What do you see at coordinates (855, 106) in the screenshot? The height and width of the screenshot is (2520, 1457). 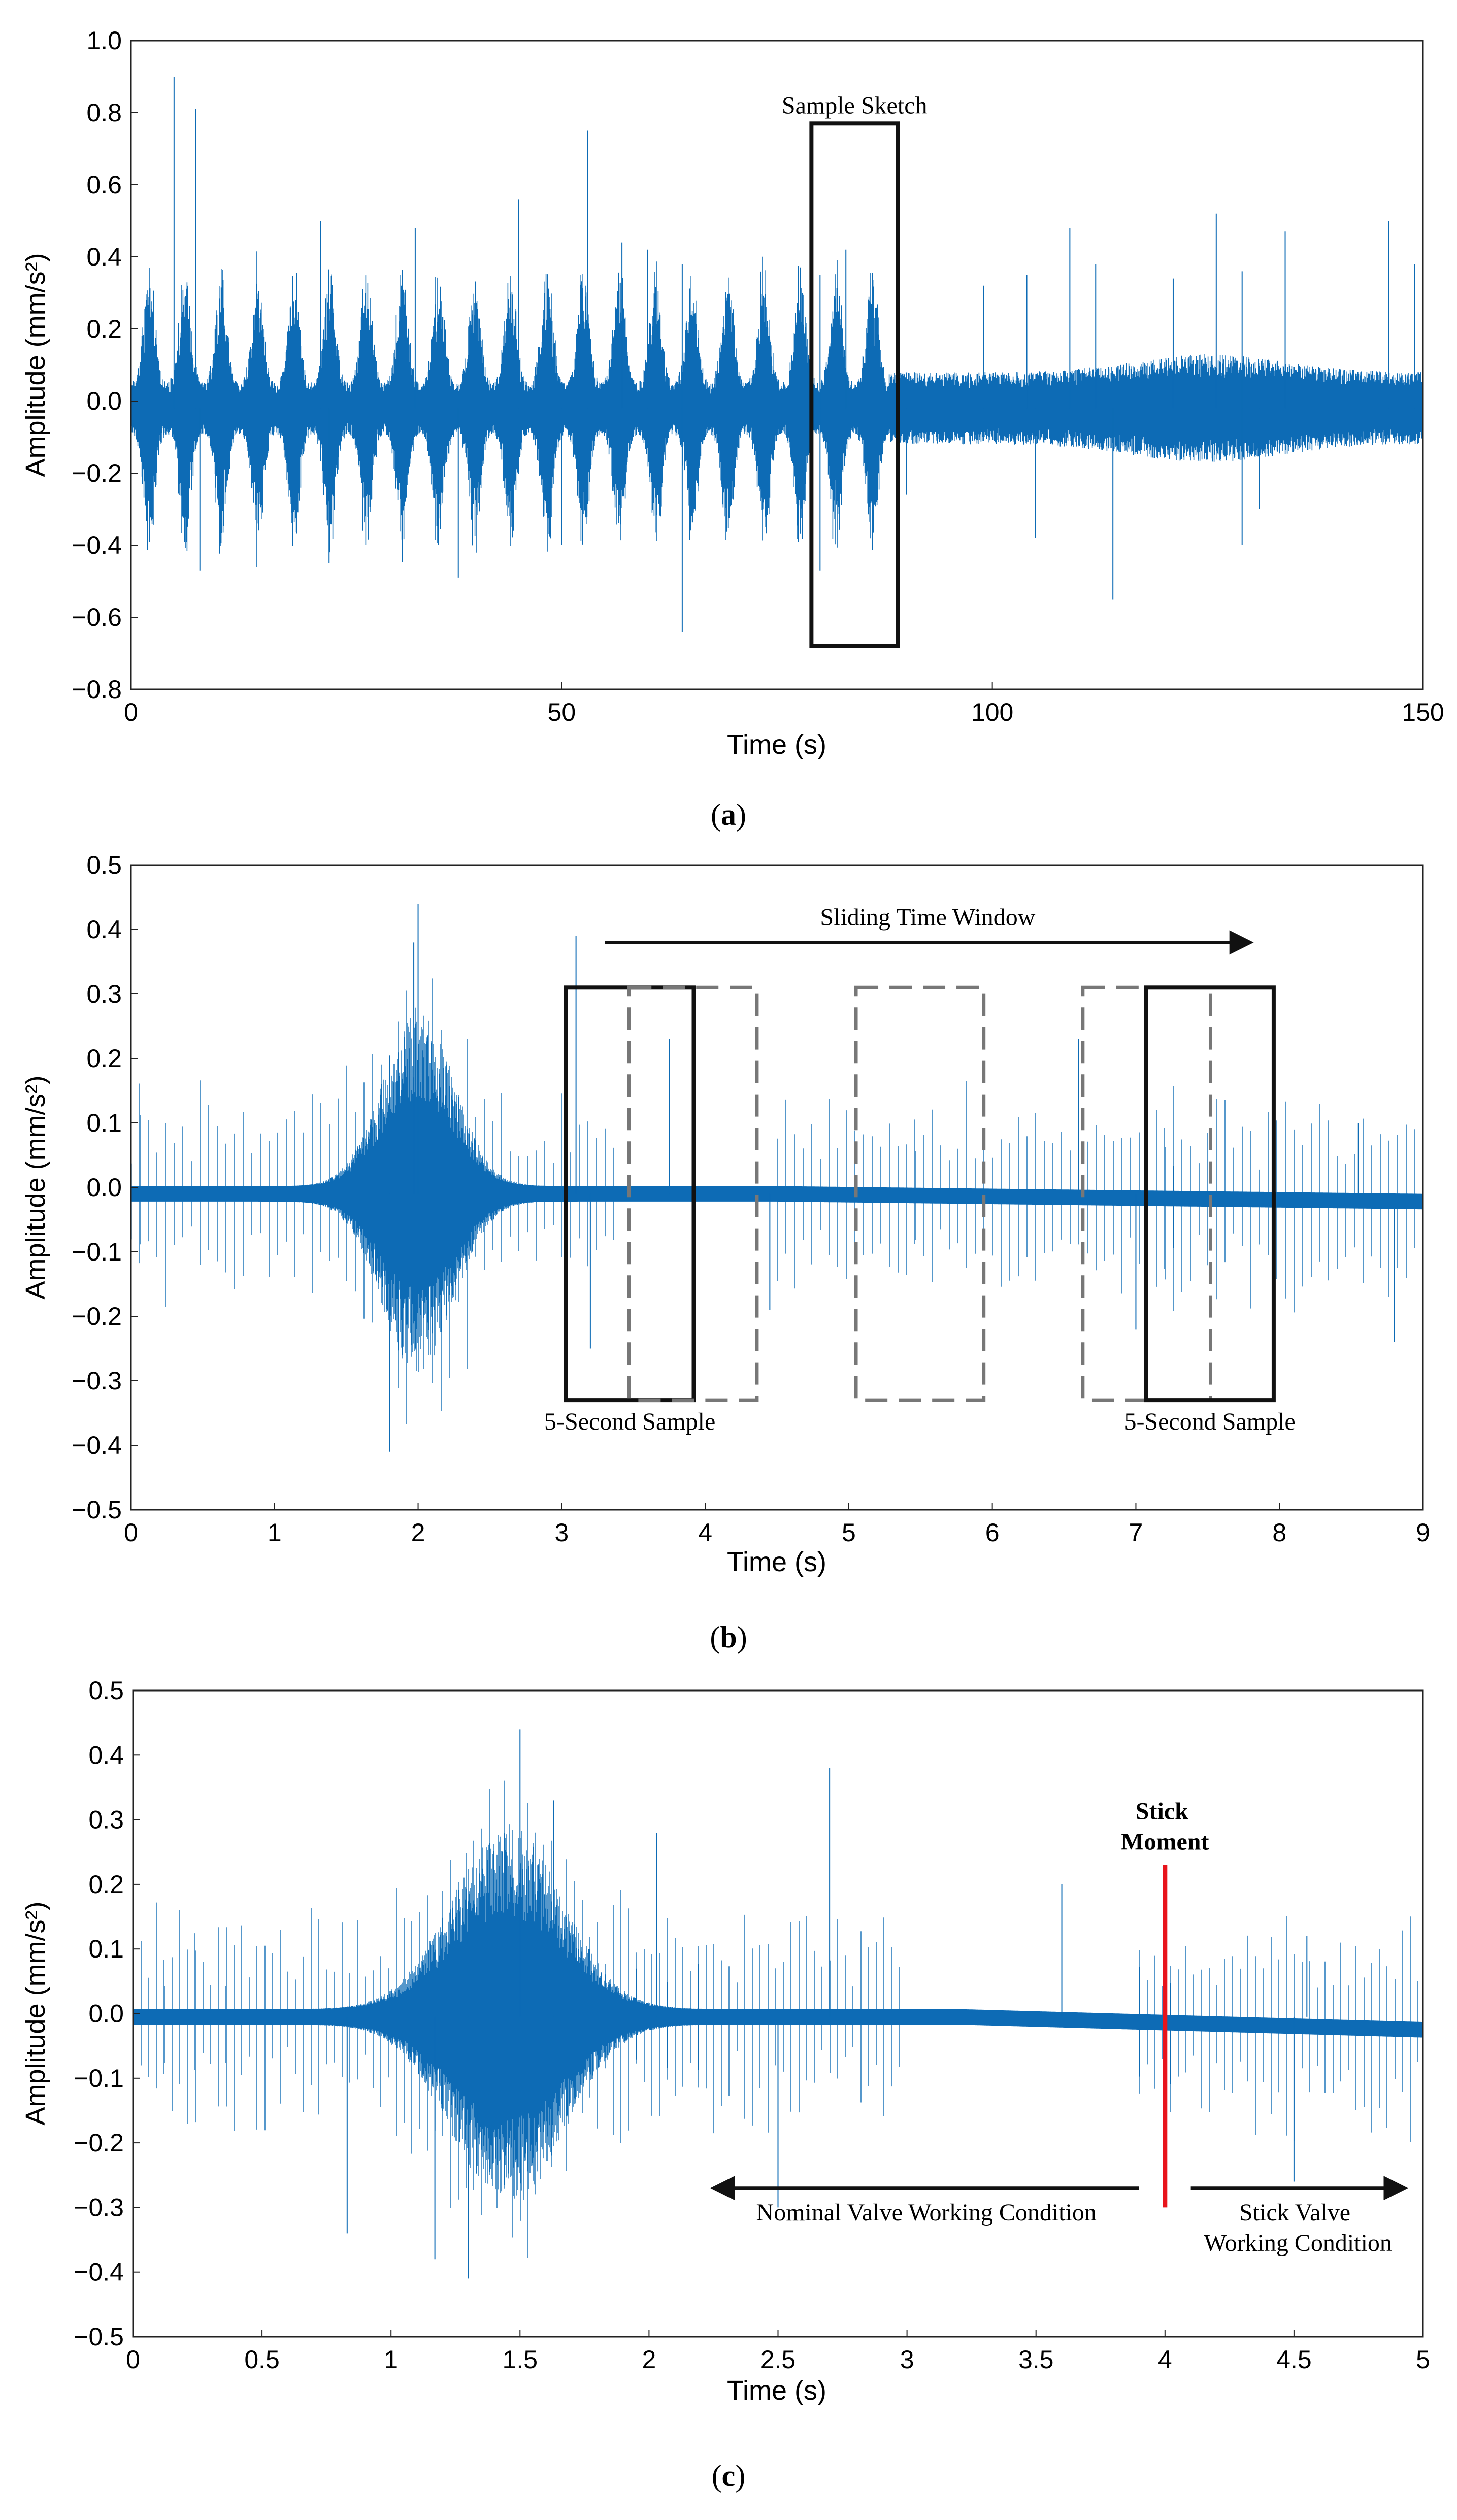 I see `sample-sketch-label: Sample Sketch` at bounding box center [855, 106].